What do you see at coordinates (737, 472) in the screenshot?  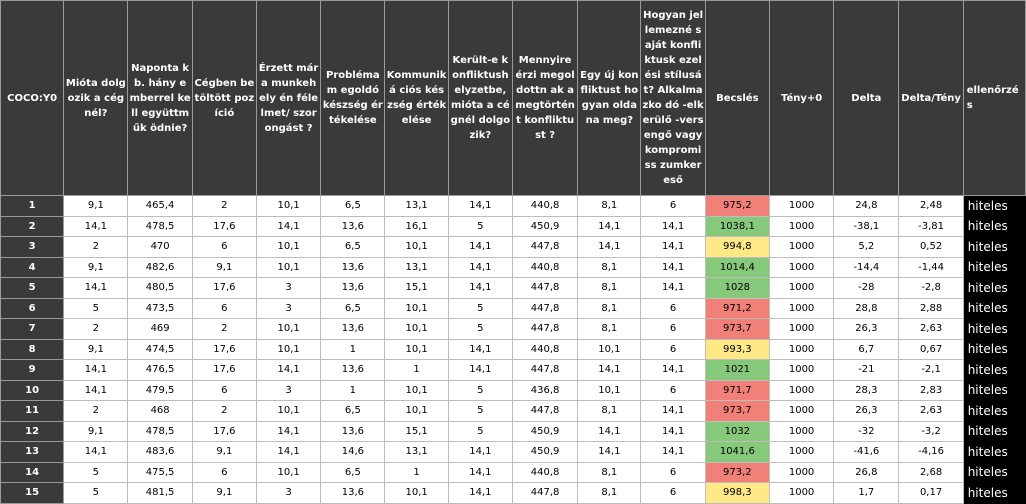 I see `becsles-cell: 973,2` at bounding box center [737, 472].